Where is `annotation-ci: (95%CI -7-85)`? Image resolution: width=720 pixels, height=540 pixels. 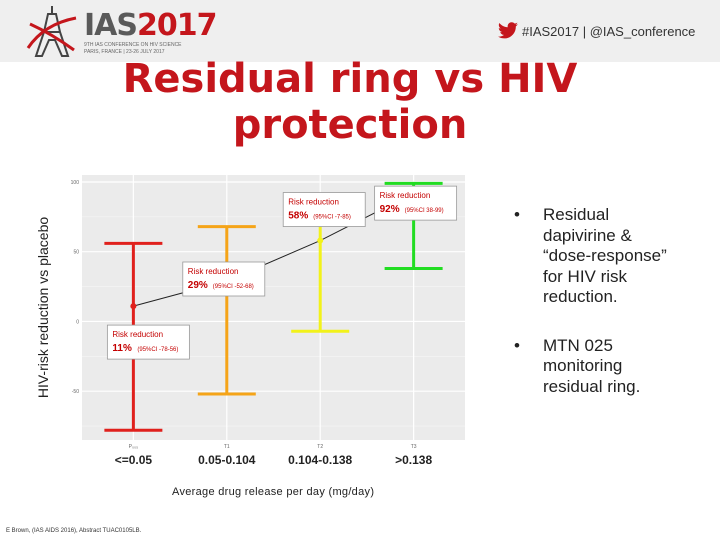 annotation-ci: (95%CI -7-85) is located at coordinates (332, 218).